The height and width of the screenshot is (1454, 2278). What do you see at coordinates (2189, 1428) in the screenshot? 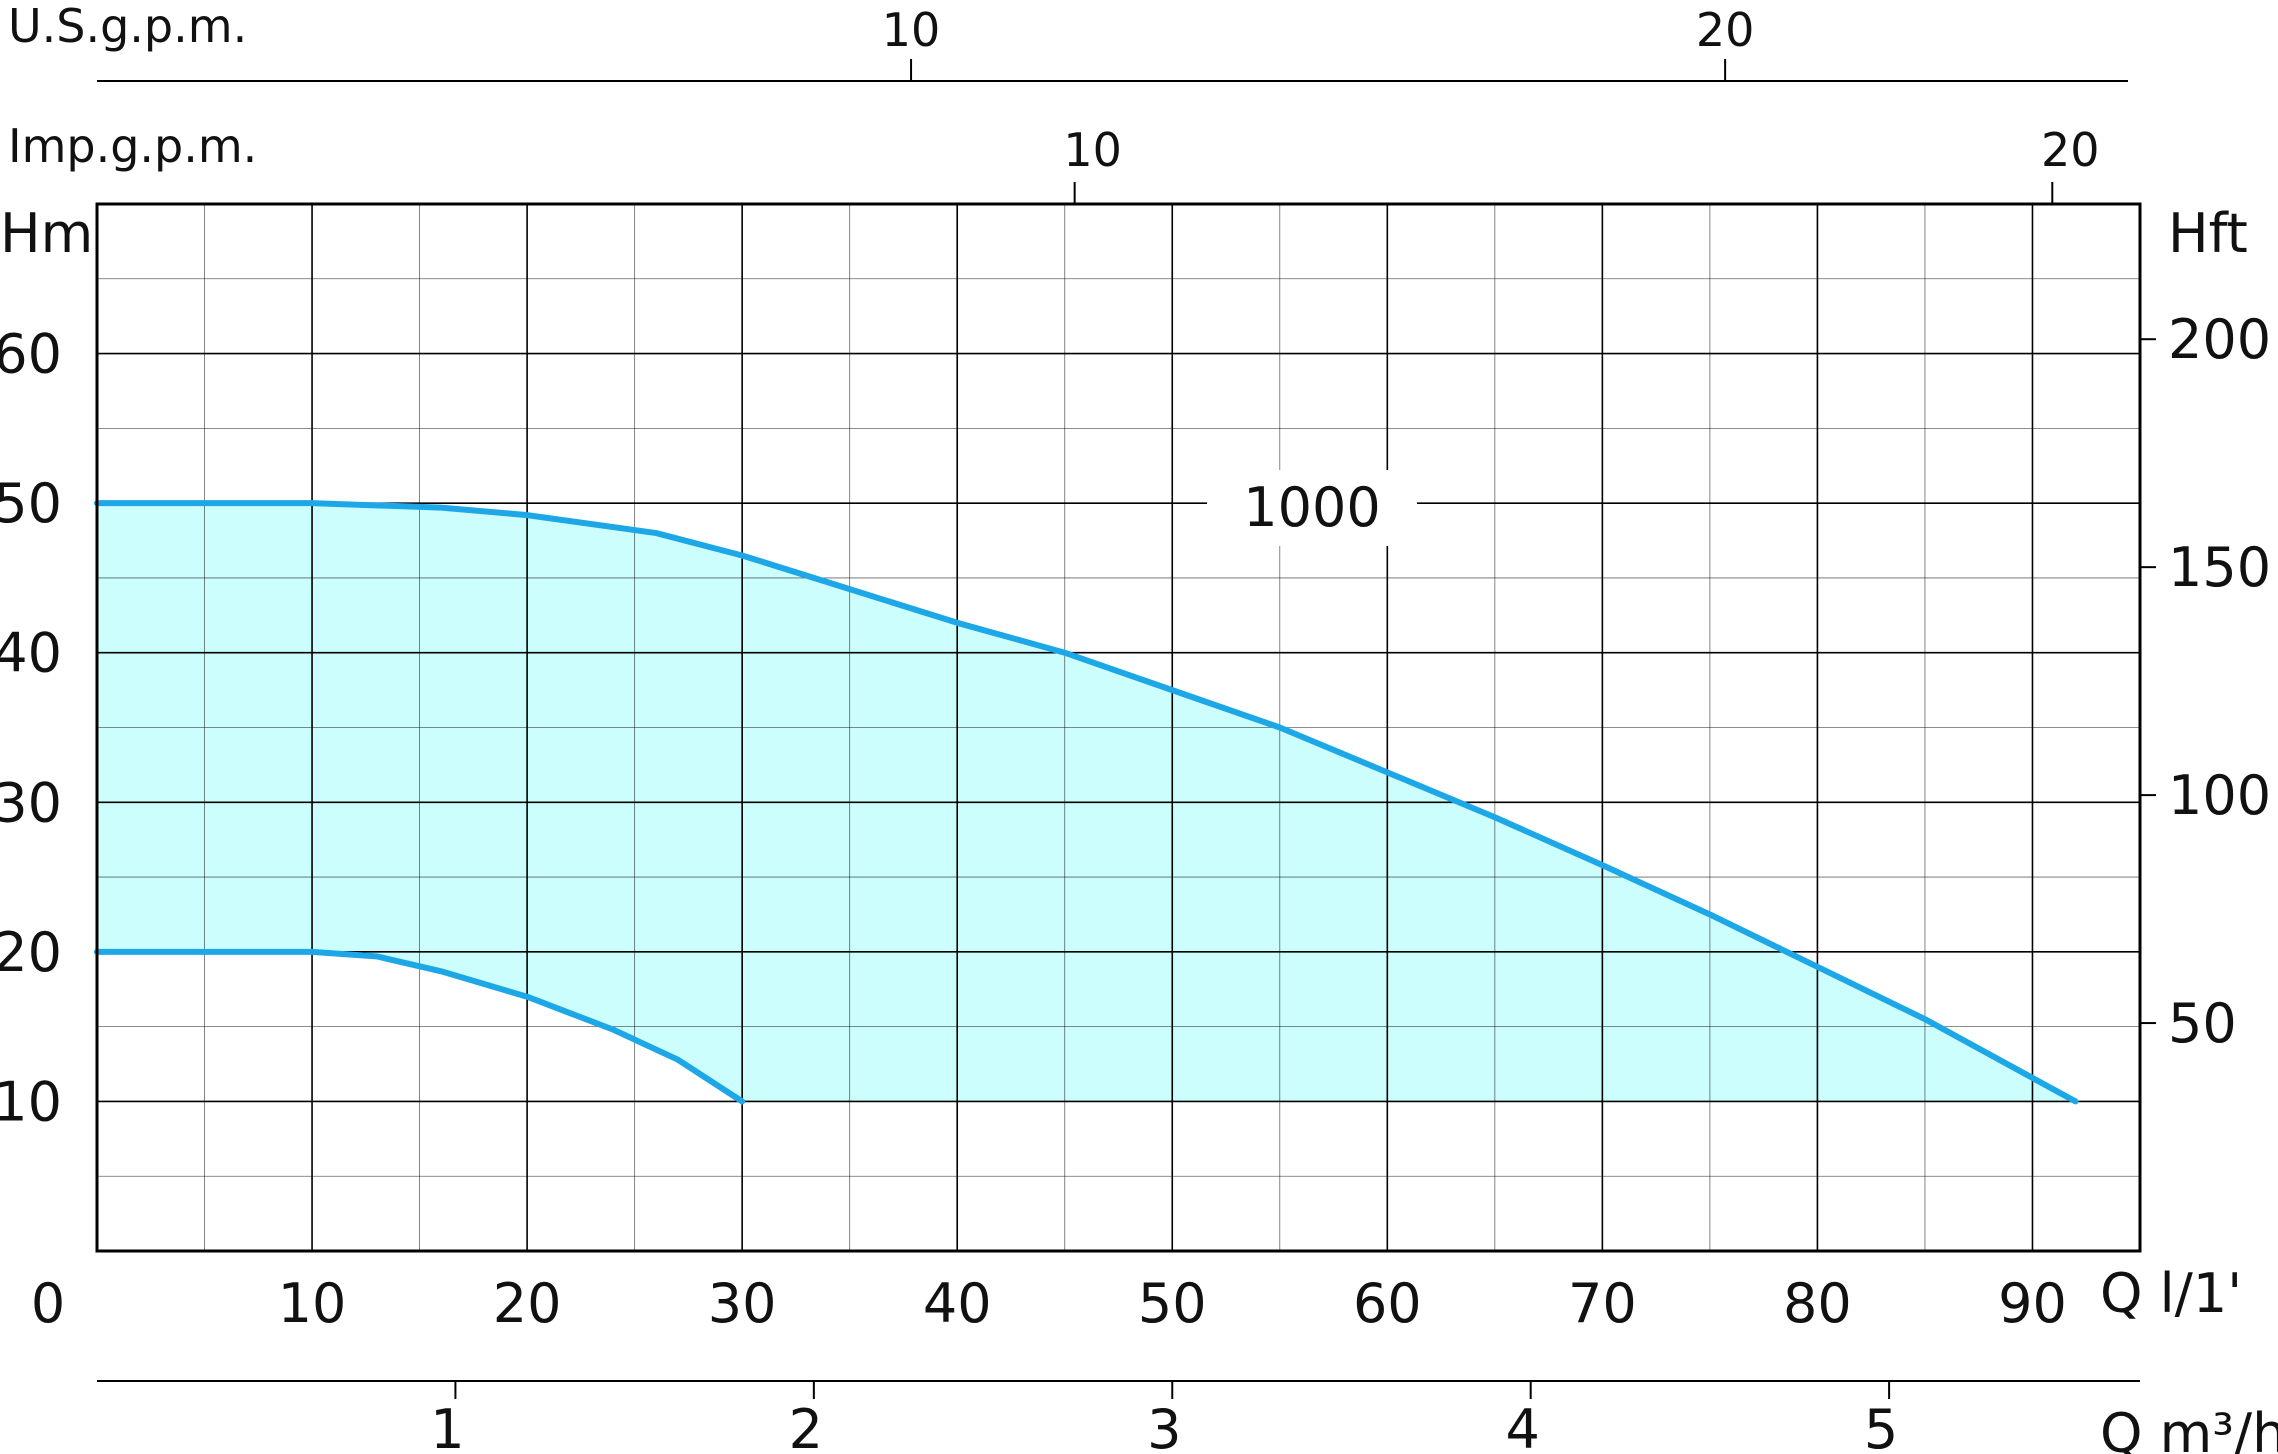
I see `x-m3h-axis-label: Q m³/h` at bounding box center [2189, 1428].